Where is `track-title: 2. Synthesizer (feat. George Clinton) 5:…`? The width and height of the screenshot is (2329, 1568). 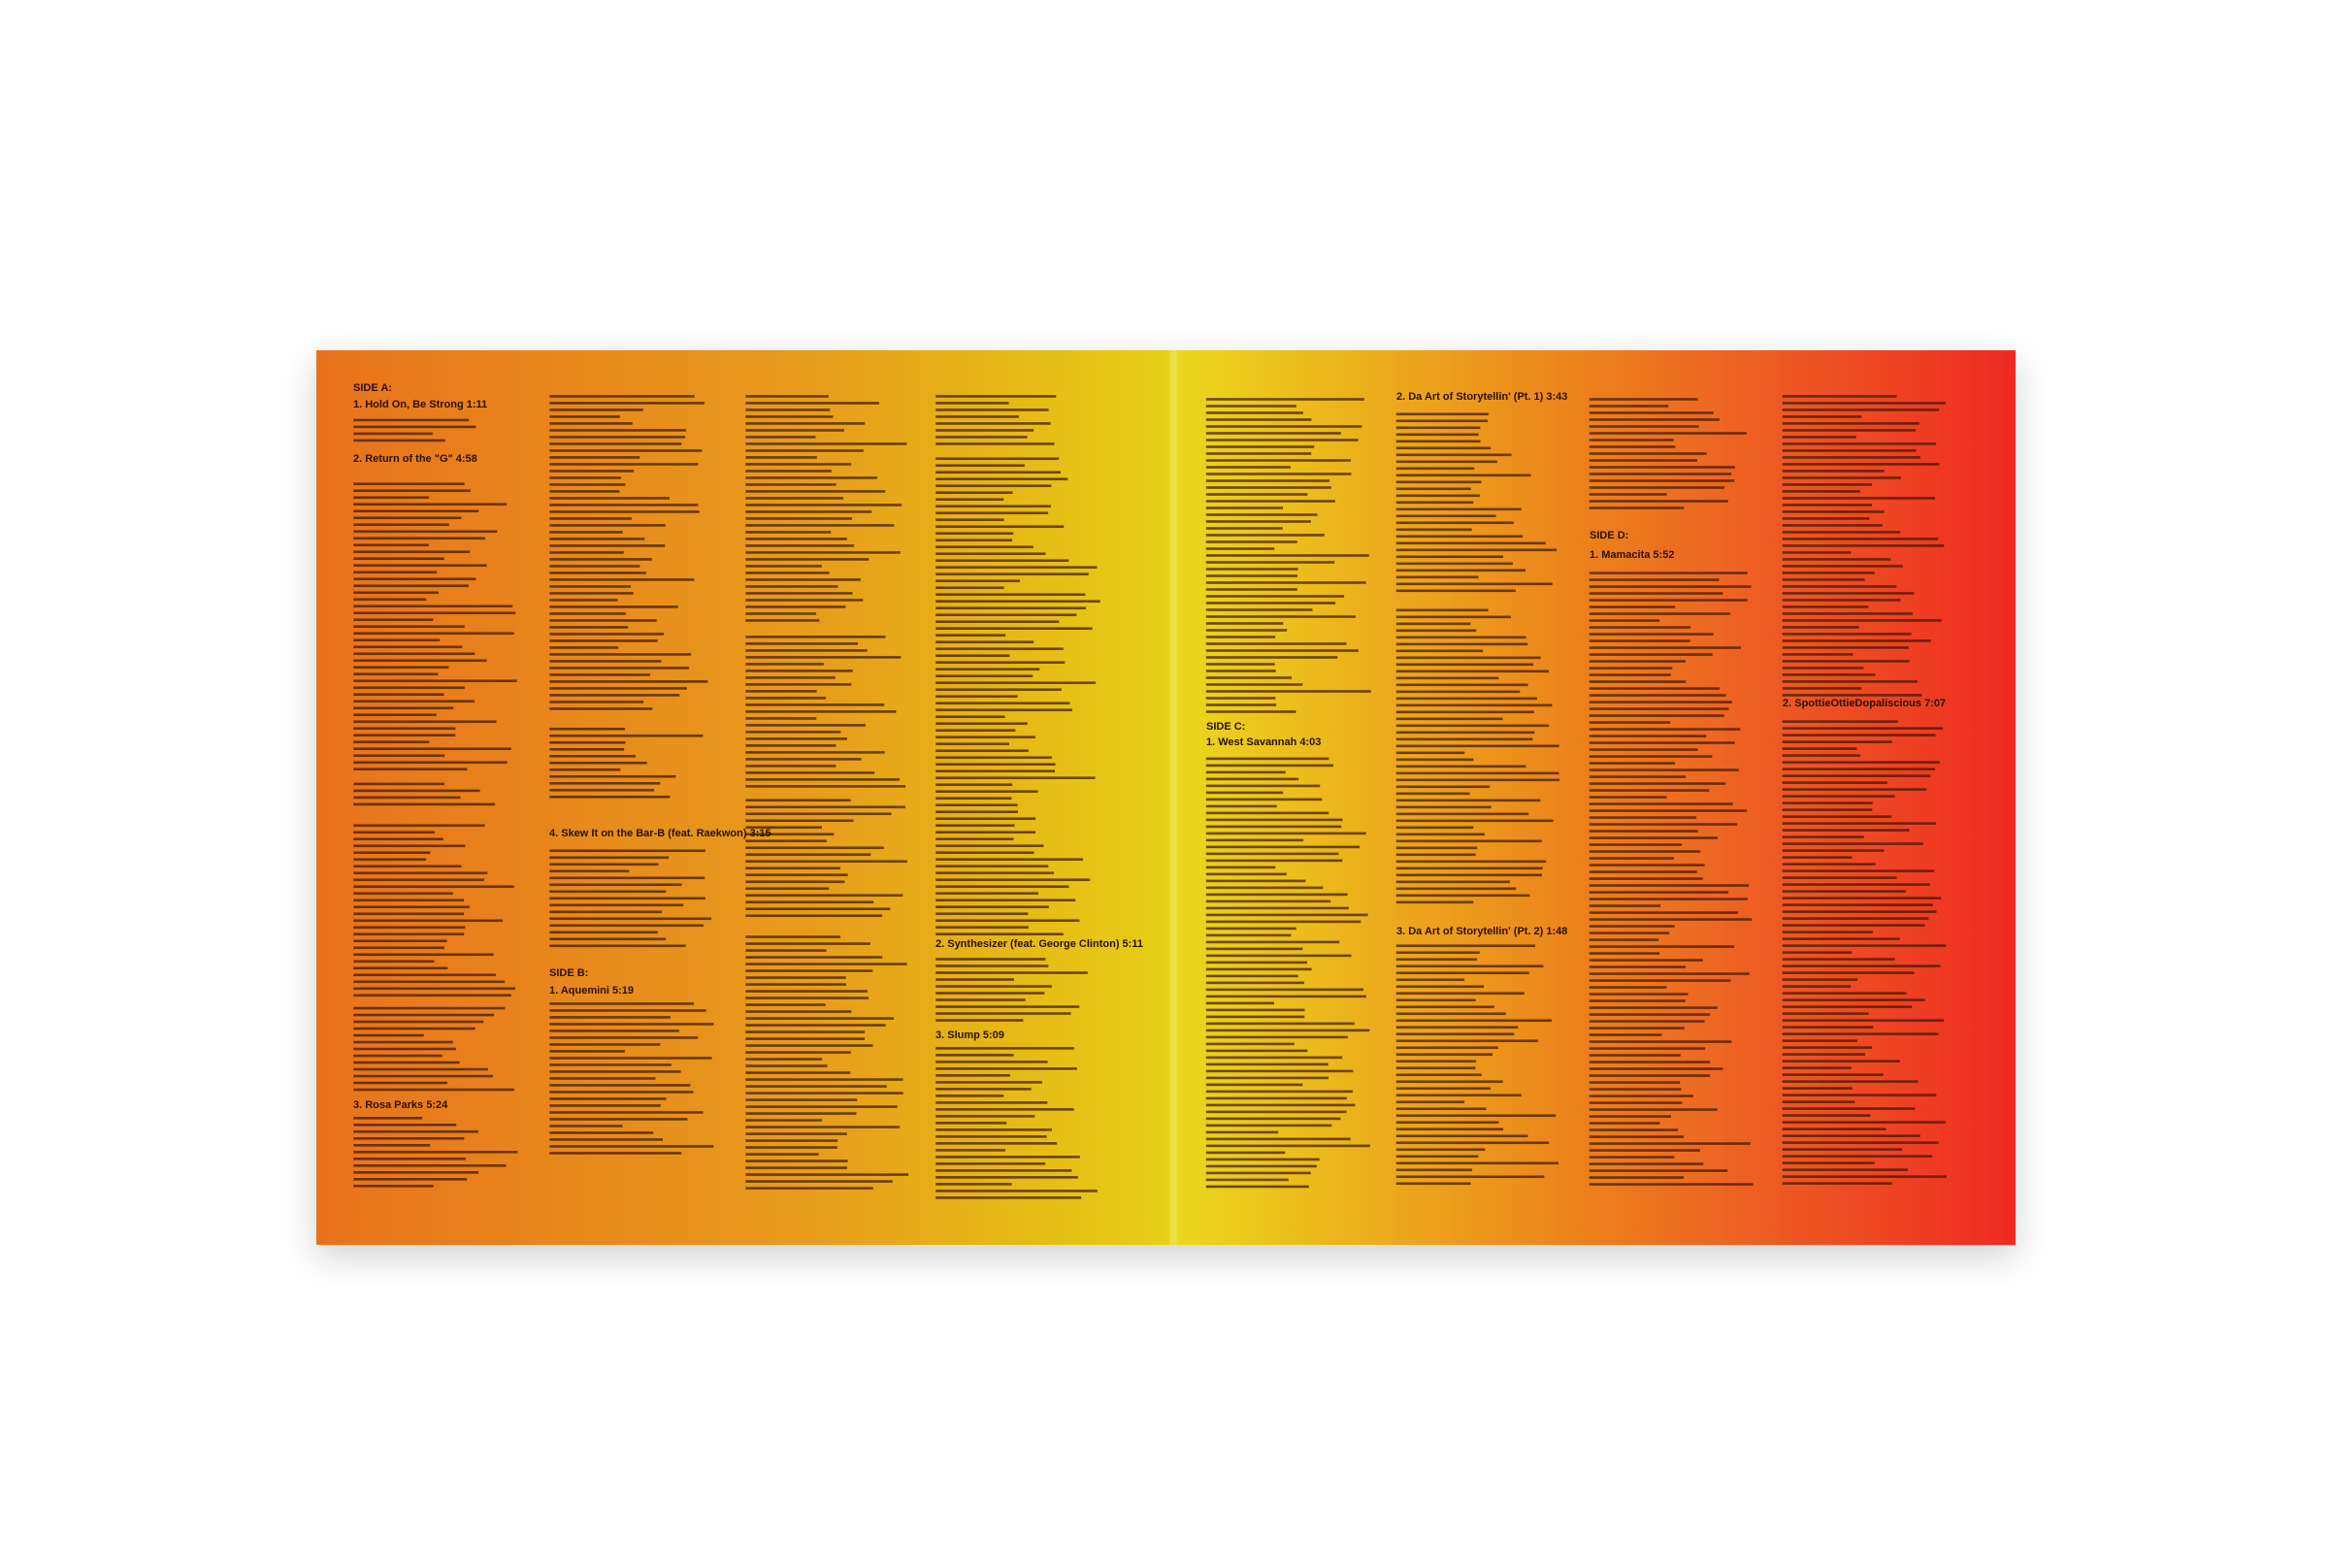
track-title: 2. Synthesizer (feat. George Clinton) 5:… is located at coordinates (1039, 944).